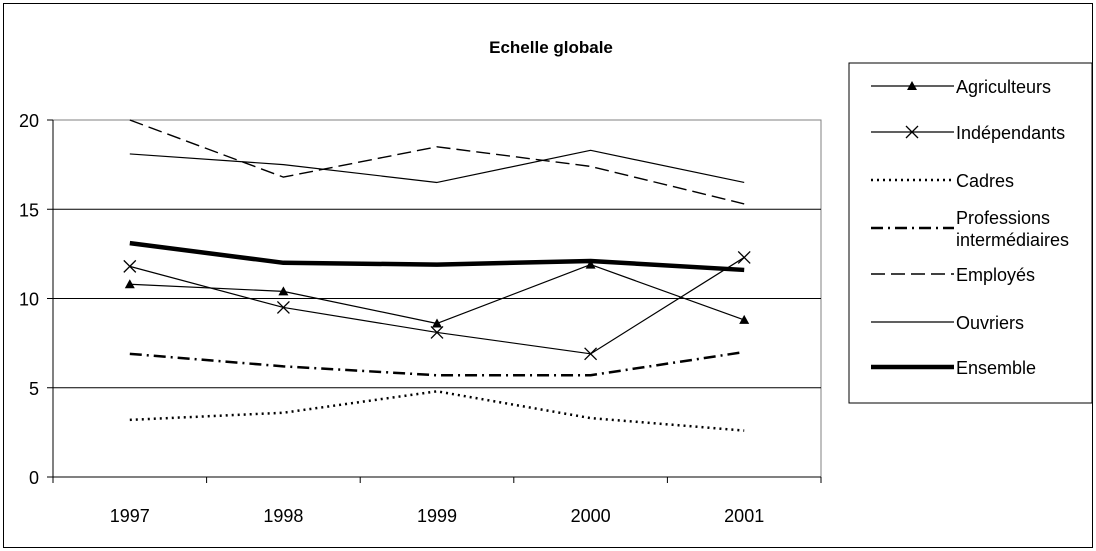  I want to click on legend-label: Ouvriers, so click(990, 323).